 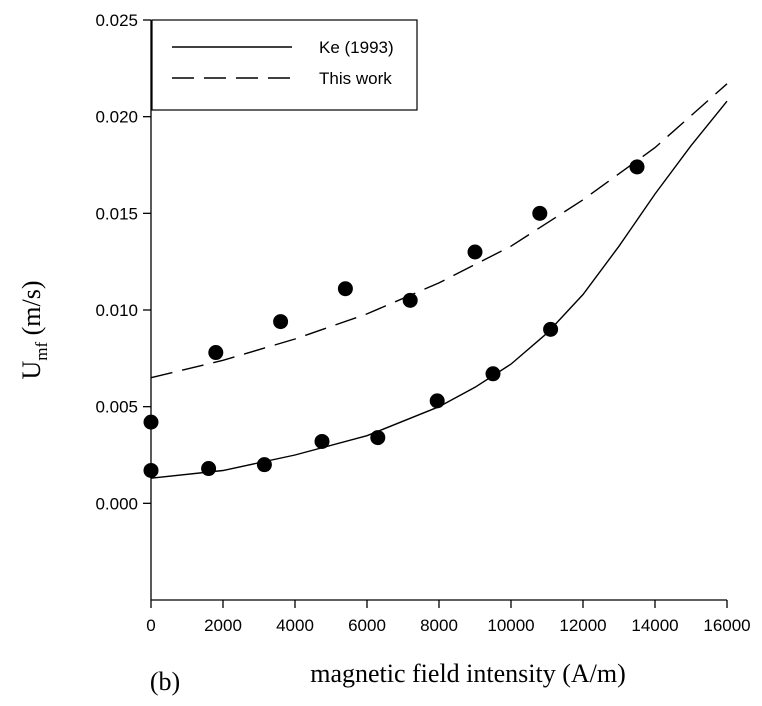 What do you see at coordinates (468, 673) in the screenshot?
I see `x-axis-title: magnetic field intensity (A/m)` at bounding box center [468, 673].